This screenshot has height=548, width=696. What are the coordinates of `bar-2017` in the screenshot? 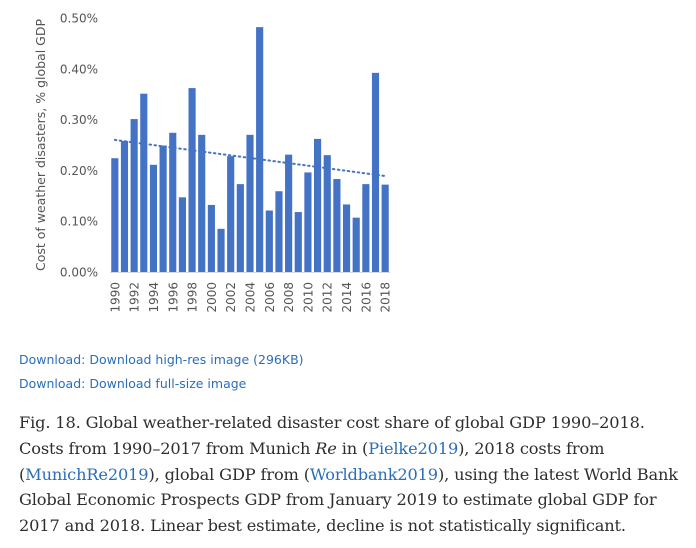 It's located at (375, 172).